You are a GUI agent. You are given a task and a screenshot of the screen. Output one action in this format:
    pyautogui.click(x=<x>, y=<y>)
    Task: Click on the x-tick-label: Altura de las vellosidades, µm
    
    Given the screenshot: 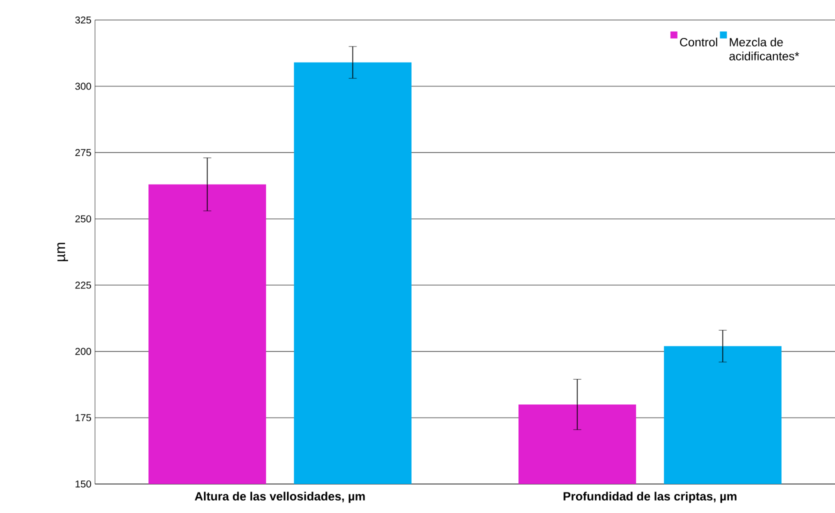 What is the action you would take?
    pyautogui.click(x=279, y=497)
    